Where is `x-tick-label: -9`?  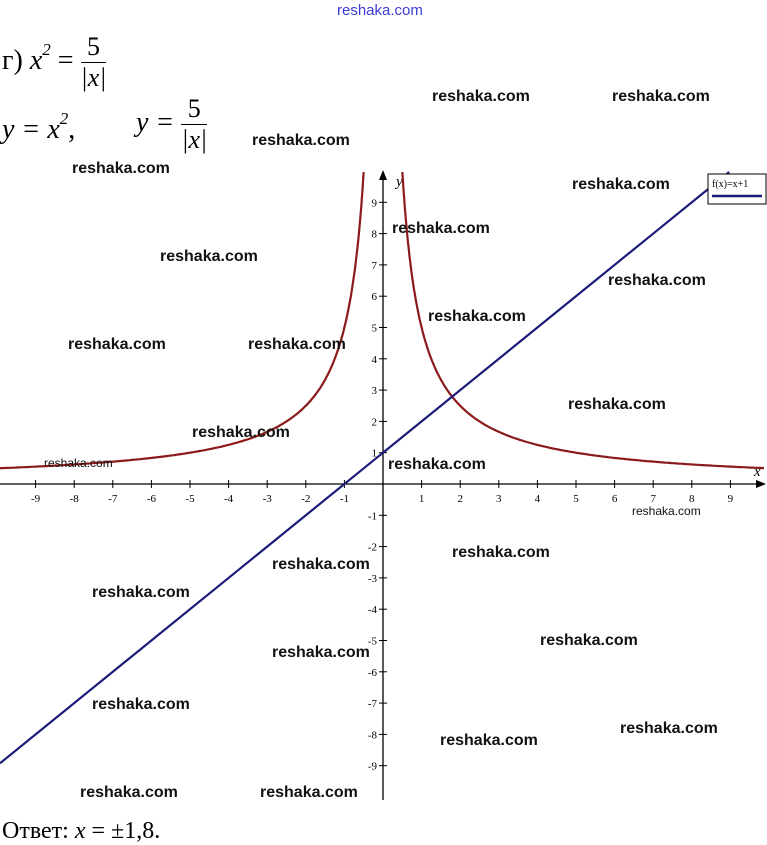
x-tick-label: -9 is located at coordinates (36, 499).